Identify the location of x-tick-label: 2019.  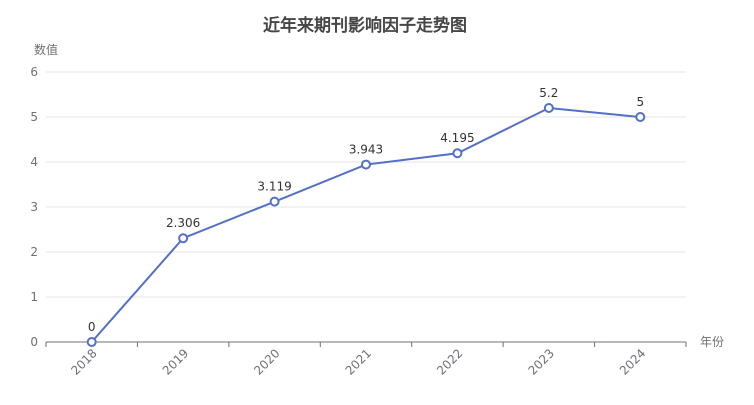
(175, 361).